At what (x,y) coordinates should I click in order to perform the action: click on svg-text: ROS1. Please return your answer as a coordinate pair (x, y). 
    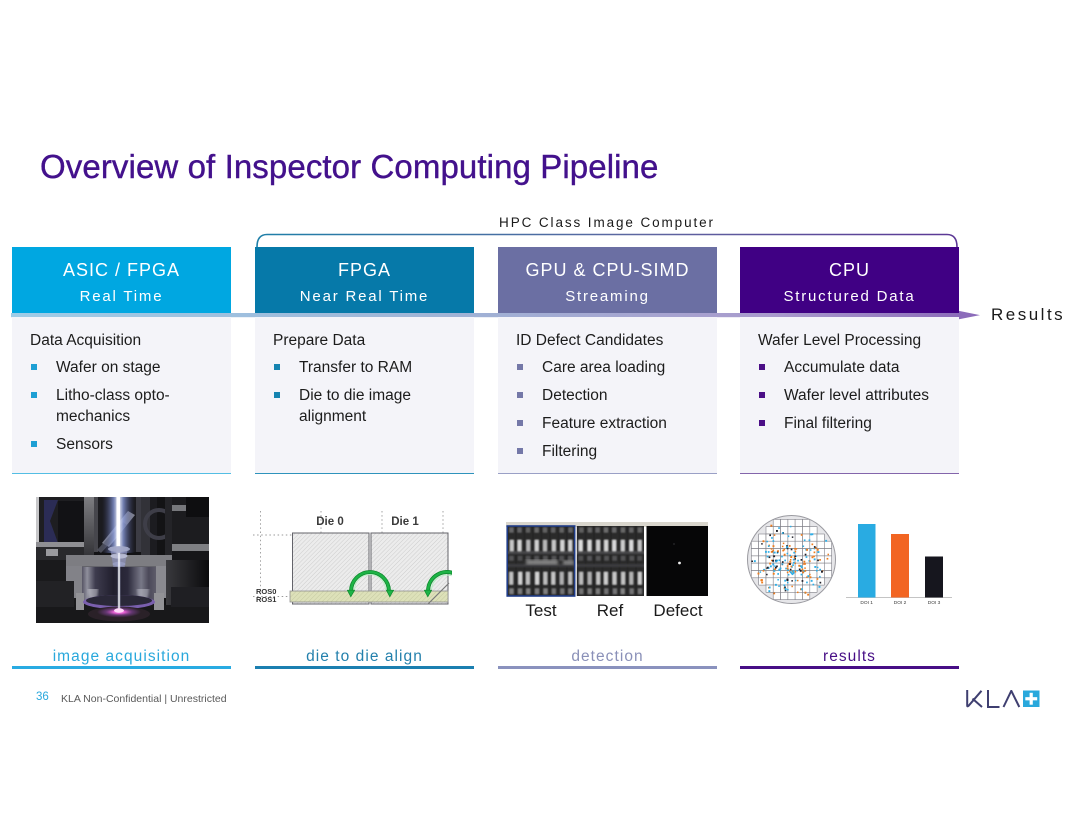
    Looking at the image, I should click on (266, 599).